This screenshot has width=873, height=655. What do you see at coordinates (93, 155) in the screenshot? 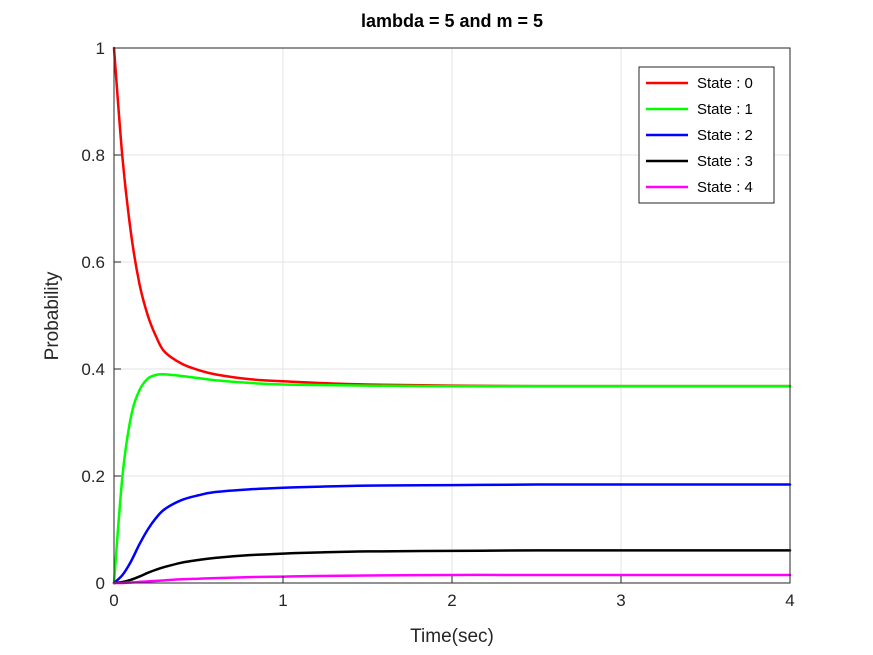
I see `y-tick-label: 0.8` at bounding box center [93, 155].